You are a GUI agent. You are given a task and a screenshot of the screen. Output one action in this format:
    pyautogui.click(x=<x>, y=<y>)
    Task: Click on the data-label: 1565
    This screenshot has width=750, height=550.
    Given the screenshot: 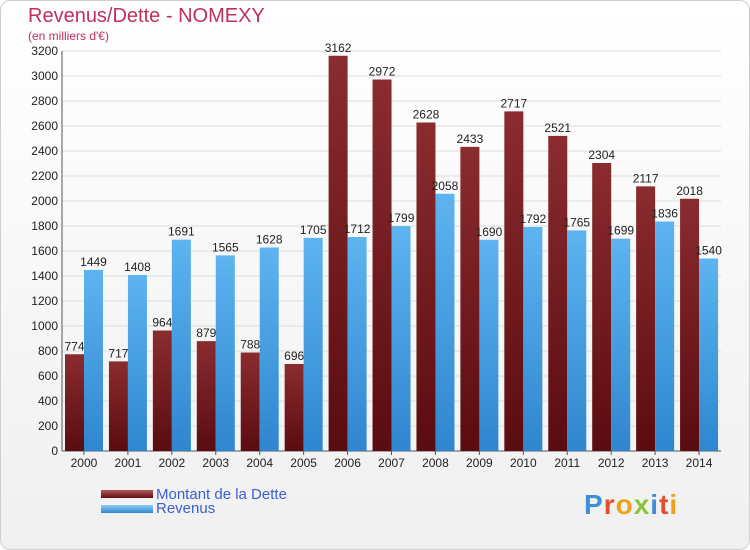 What is the action you would take?
    pyautogui.click(x=225, y=247)
    